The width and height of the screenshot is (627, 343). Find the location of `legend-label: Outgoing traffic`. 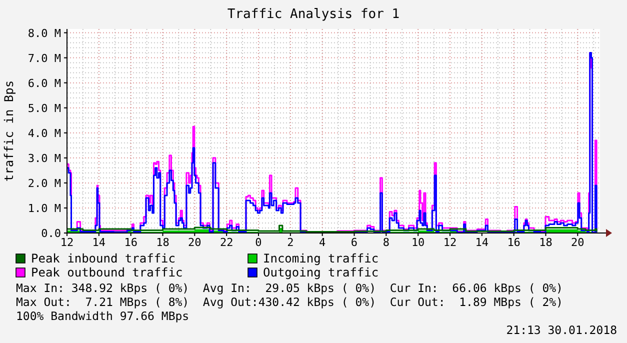

legend-label: Outgoing traffic is located at coordinates (321, 273).